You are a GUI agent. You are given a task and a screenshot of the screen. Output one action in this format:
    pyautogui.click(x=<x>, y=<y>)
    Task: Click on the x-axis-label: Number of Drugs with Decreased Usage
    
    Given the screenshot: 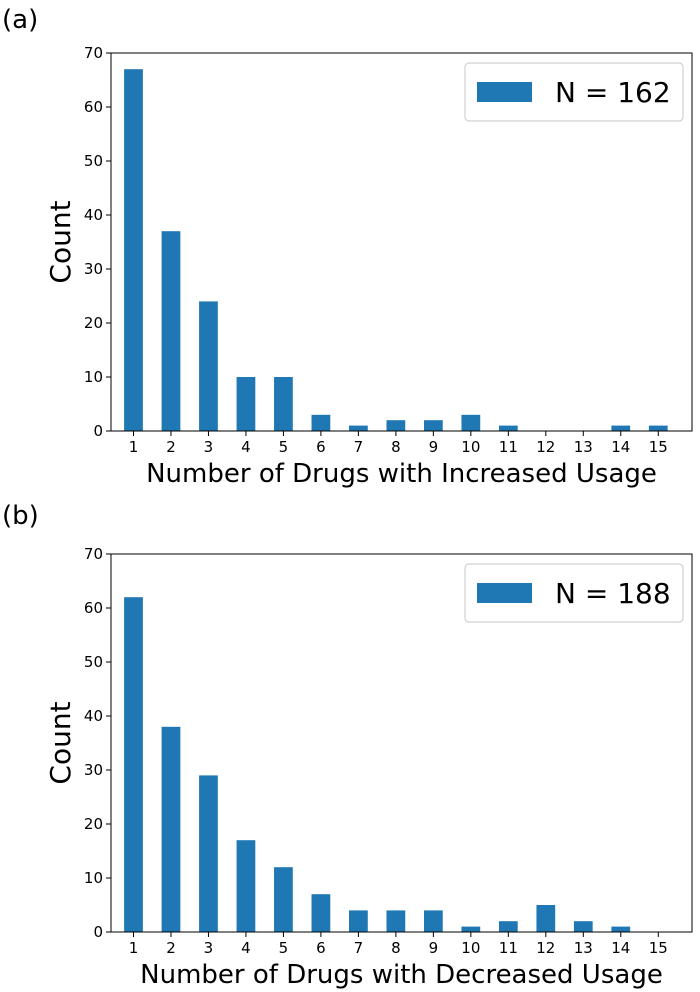 What is the action you would take?
    pyautogui.click(x=401, y=975)
    